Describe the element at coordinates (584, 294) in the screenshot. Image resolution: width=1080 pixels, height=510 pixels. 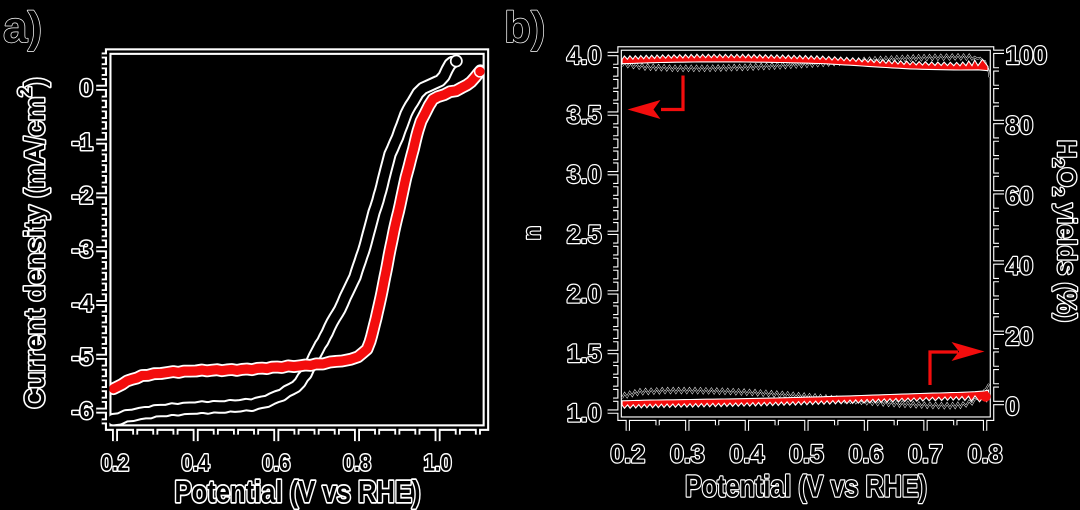
I see `svg-text: 2.0` at that location.